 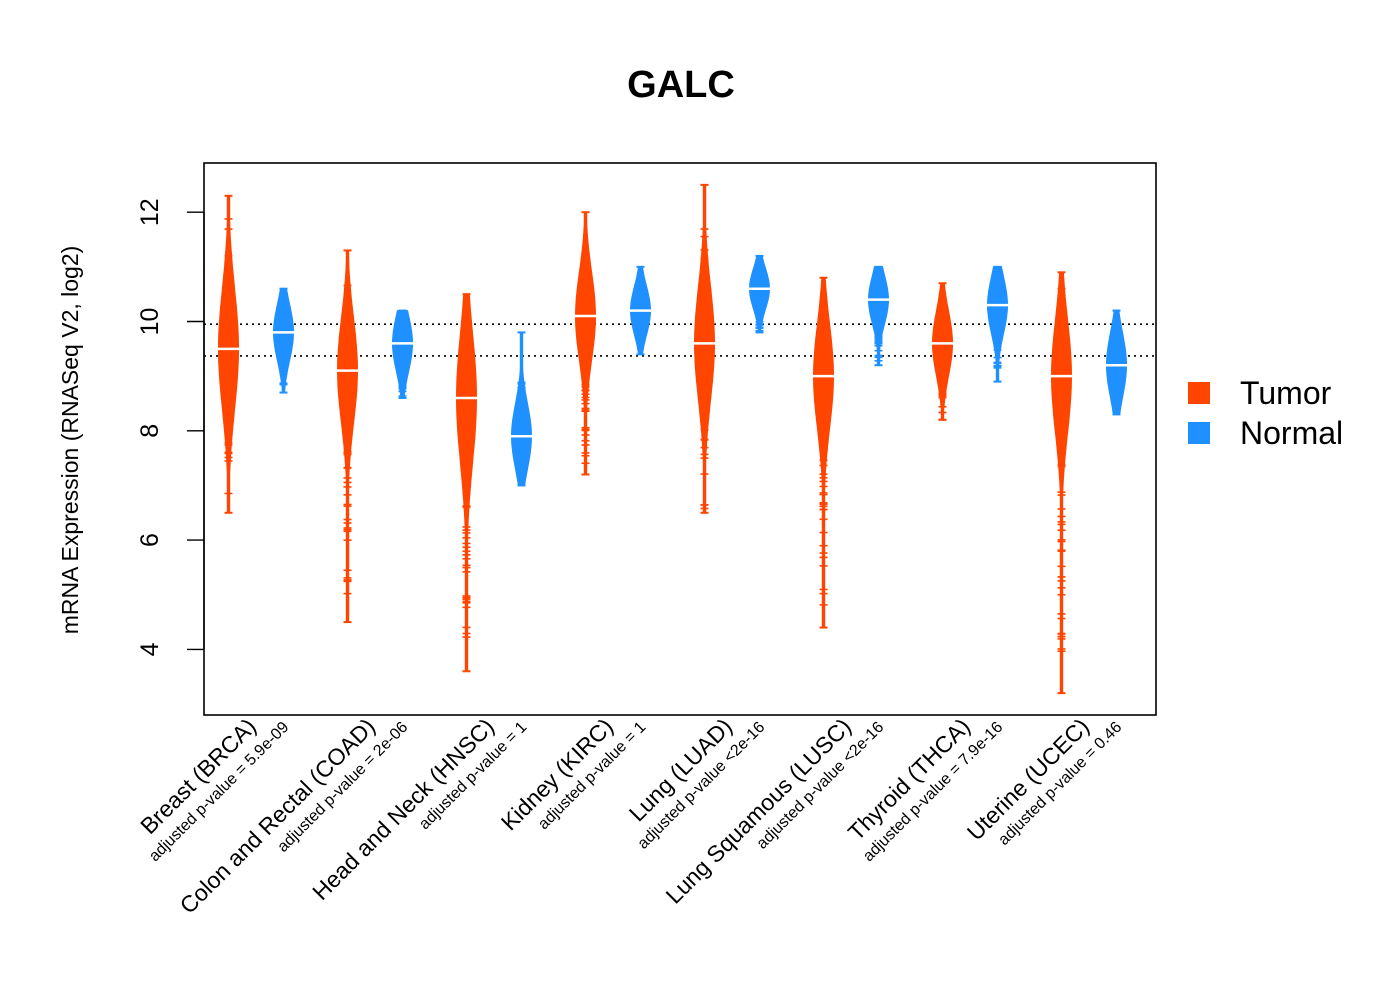 I want to click on chart-title: GALC, so click(x=681, y=85).